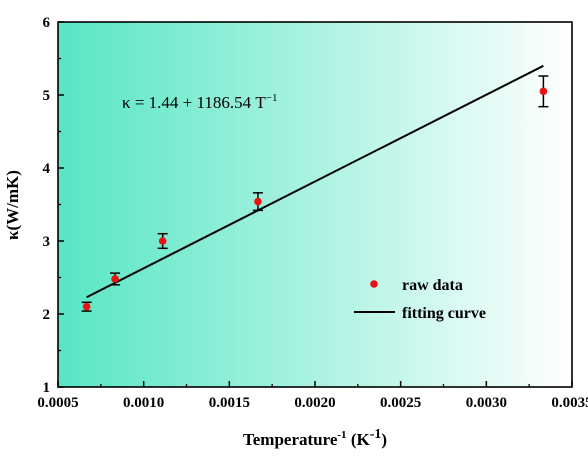 The image size is (588, 465). What do you see at coordinates (47, 315) in the screenshot?
I see `y-tick-label: 2` at bounding box center [47, 315].